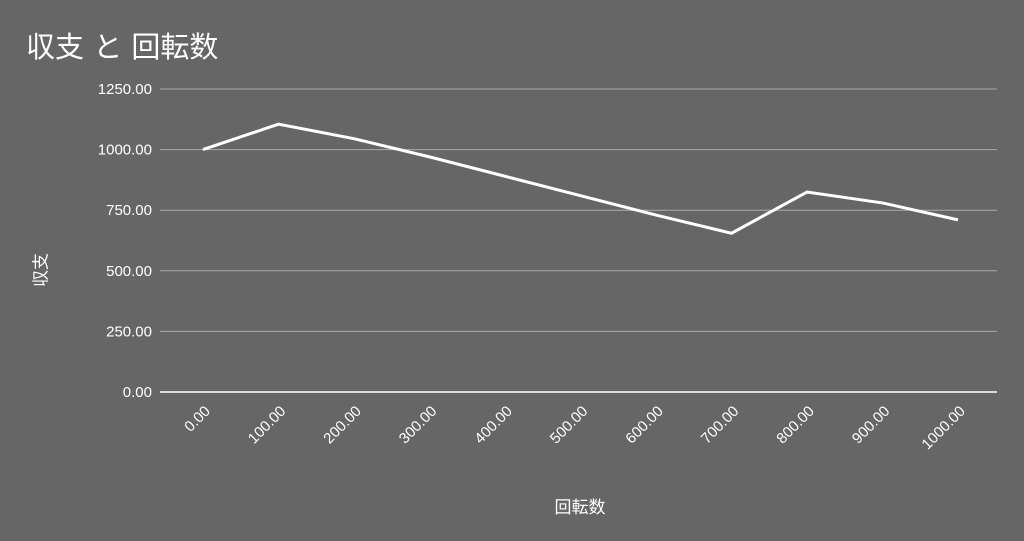 The image size is (1024, 541). What do you see at coordinates (943, 428) in the screenshot?
I see `x-tick-label: 1000.00` at bounding box center [943, 428].